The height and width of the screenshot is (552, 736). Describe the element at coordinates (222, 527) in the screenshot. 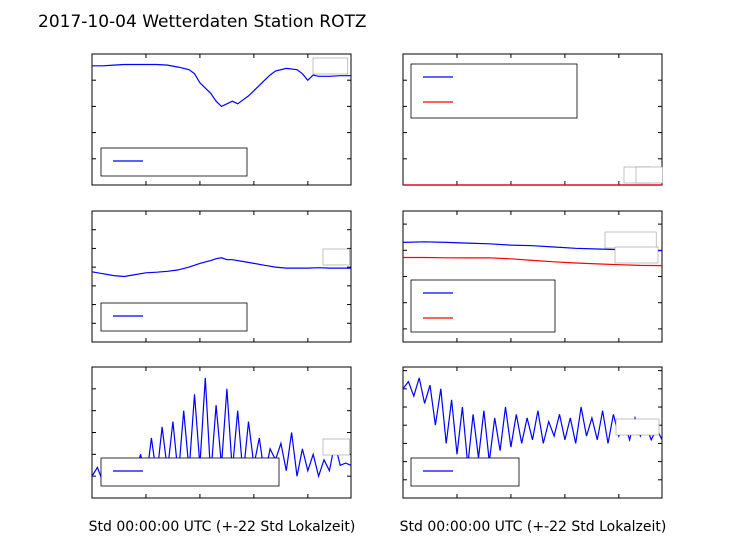

I see `x-axis-label-left: Std 00:00:00 UTC (+-22 Std Lokalzeit)` at that location.